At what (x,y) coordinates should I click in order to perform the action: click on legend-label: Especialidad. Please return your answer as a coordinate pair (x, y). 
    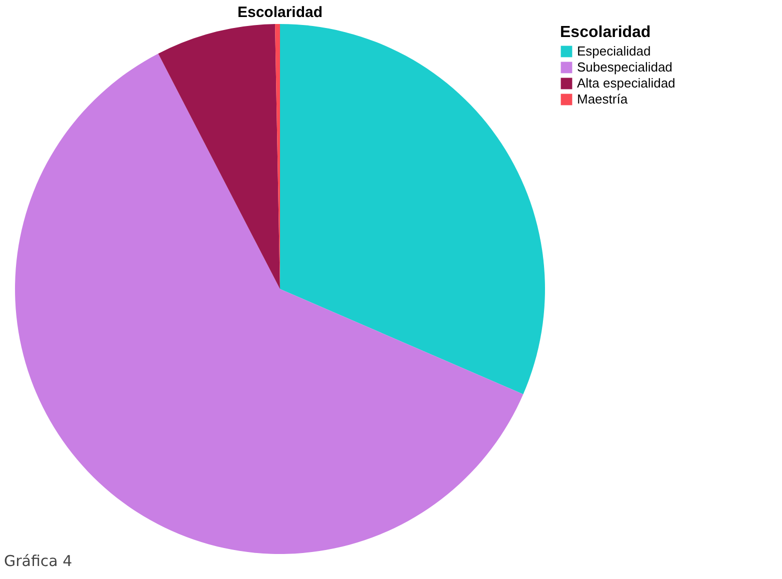
    Looking at the image, I should click on (614, 51).